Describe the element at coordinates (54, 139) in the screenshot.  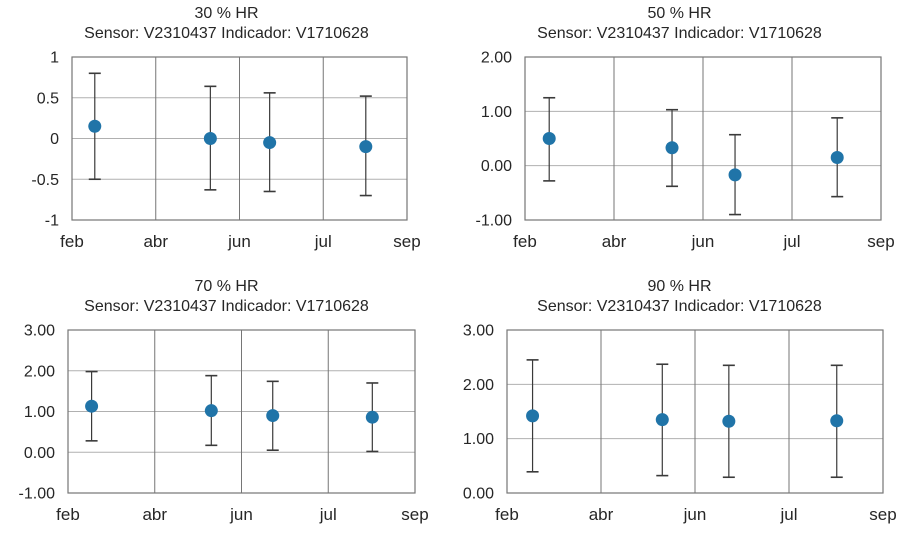
I see `y-tick-label: 0` at that location.